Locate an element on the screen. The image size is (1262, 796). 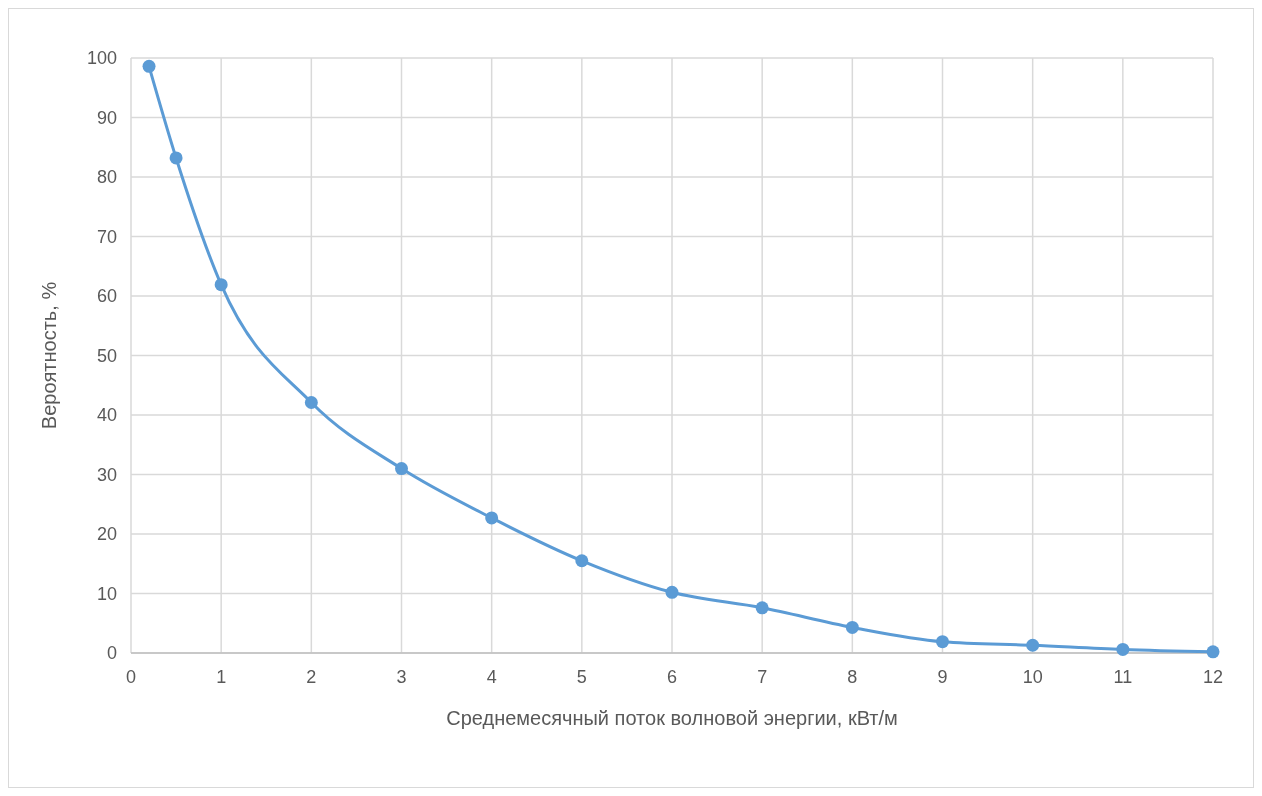
x-tick-label: 12 is located at coordinates (1213, 677).